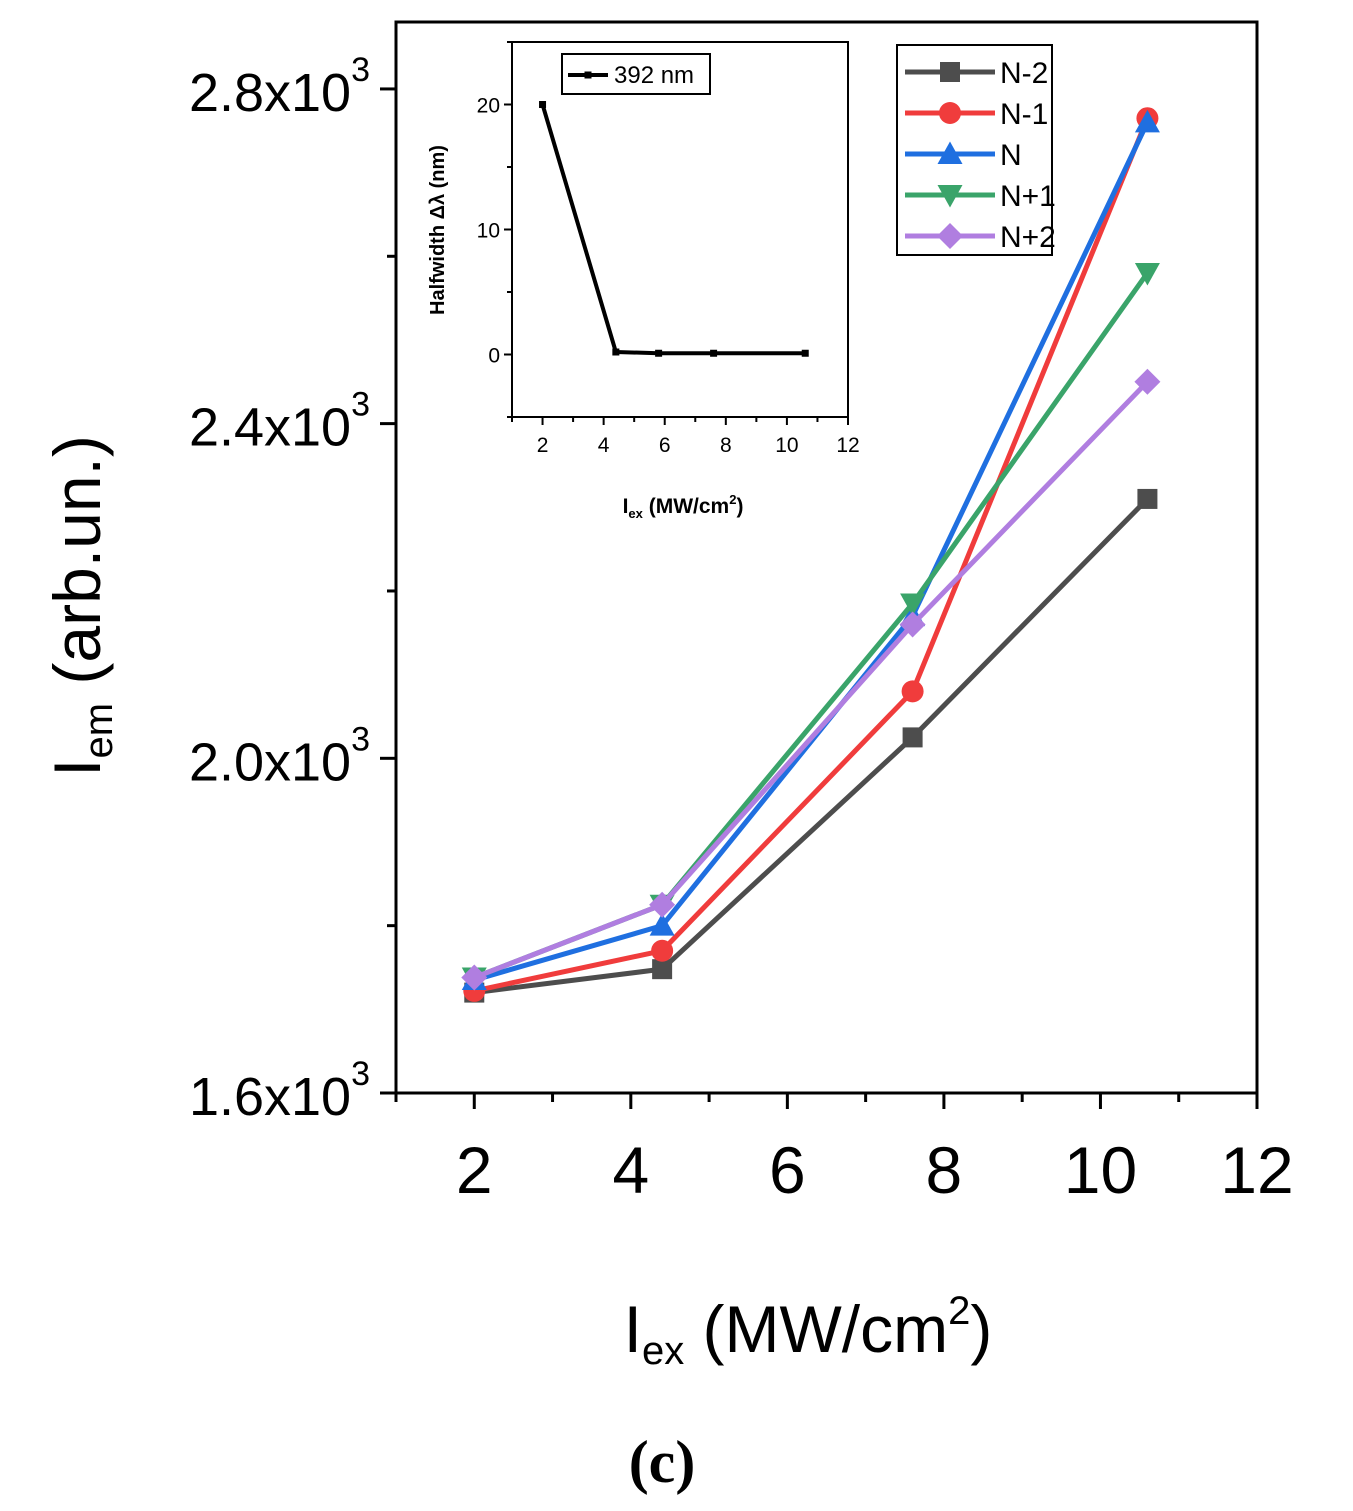 The height and width of the screenshot is (1511, 1353). What do you see at coordinates (80, 606) in the screenshot?
I see `y-axis-label: Iem (arb.un.)` at bounding box center [80, 606].